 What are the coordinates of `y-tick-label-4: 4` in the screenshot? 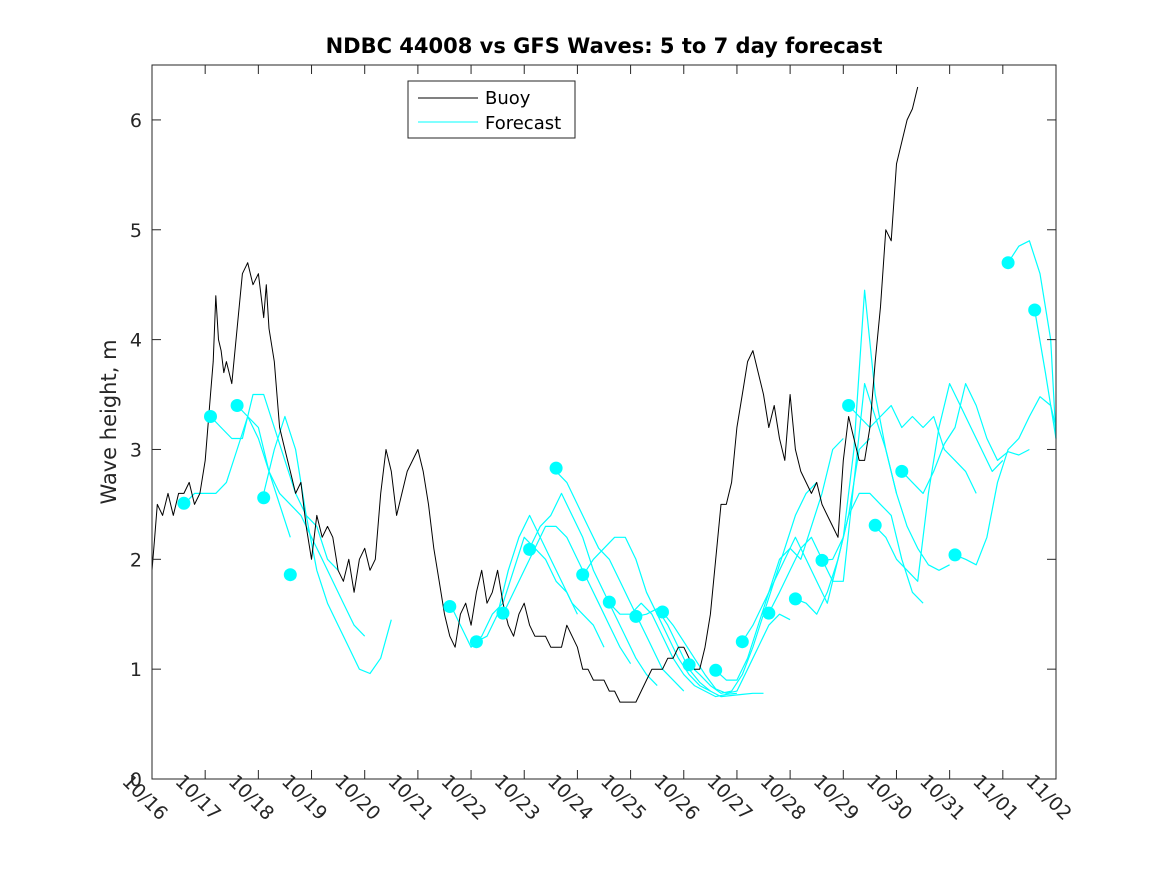 It's located at (136, 341).